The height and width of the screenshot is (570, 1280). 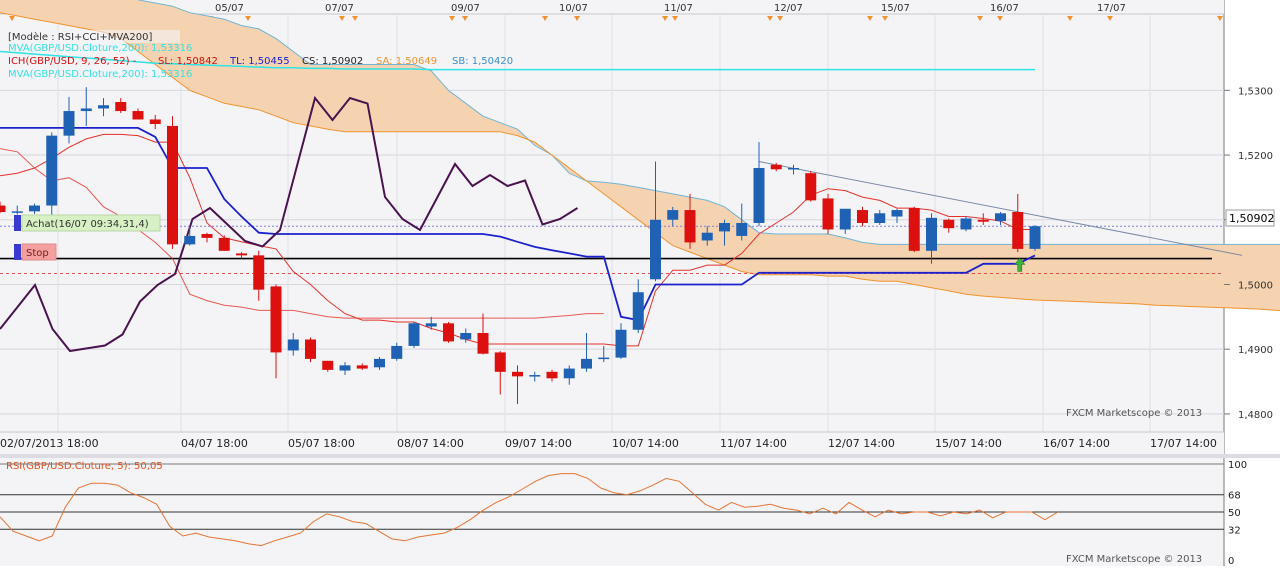 I want to click on date-tick-label: 02/07/2013 18:00, so click(x=49, y=443).